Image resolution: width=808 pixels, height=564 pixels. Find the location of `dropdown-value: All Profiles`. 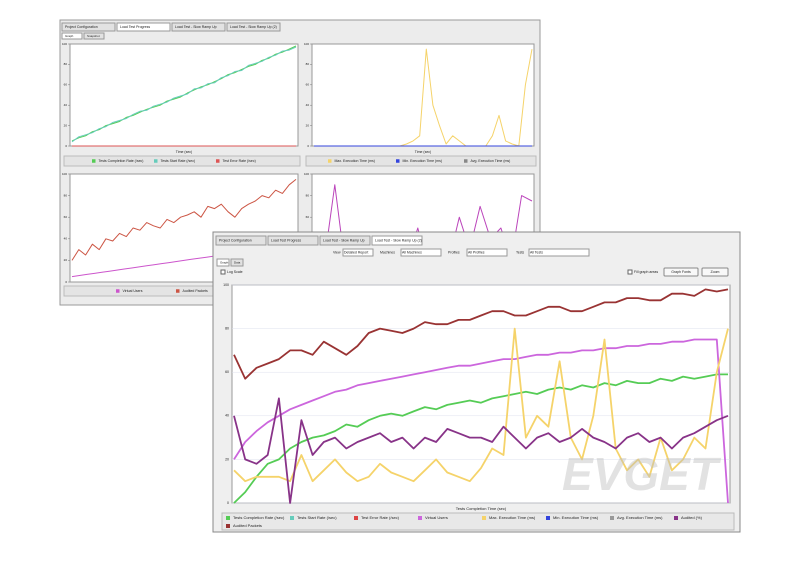

dropdown-value: All Profiles is located at coordinates (476, 252).